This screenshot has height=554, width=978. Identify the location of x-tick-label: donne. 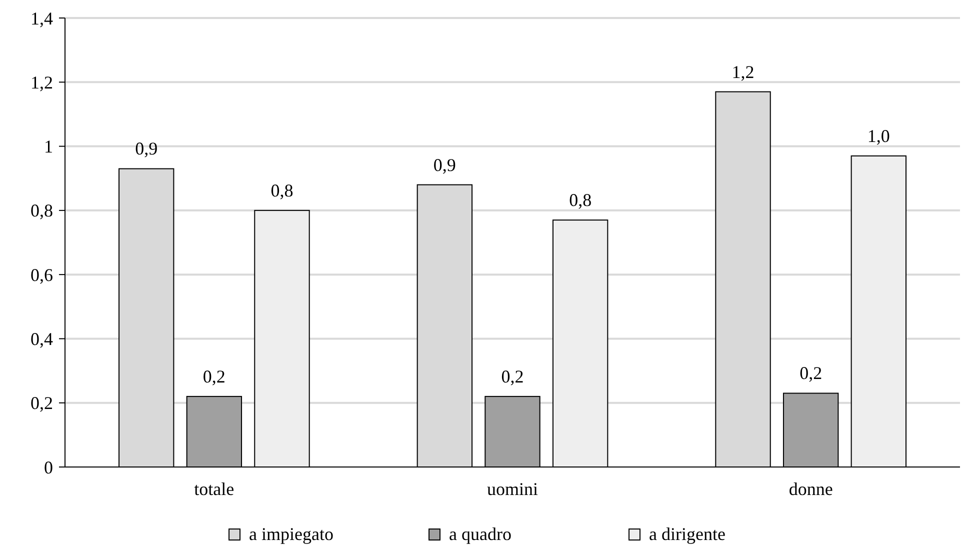
(810, 489).